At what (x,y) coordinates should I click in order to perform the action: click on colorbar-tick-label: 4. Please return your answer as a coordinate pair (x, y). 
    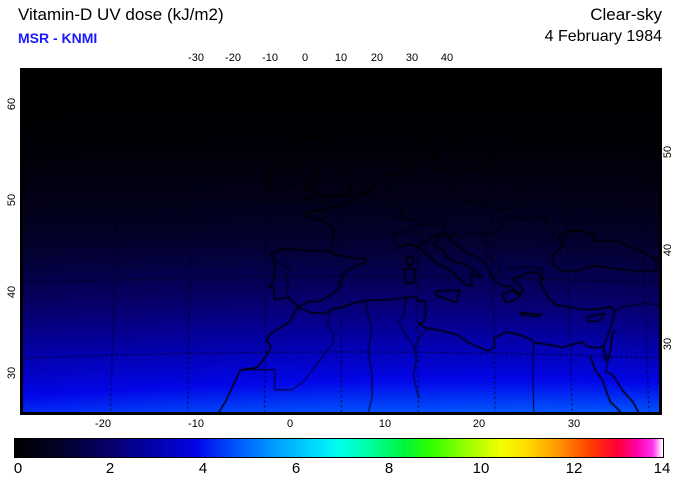
    Looking at the image, I should click on (203, 468).